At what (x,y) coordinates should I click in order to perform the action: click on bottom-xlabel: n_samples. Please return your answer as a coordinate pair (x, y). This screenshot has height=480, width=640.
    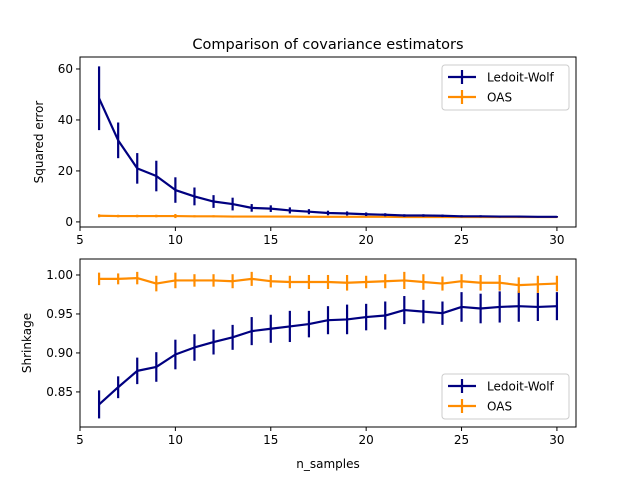
    Looking at the image, I should click on (328, 464).